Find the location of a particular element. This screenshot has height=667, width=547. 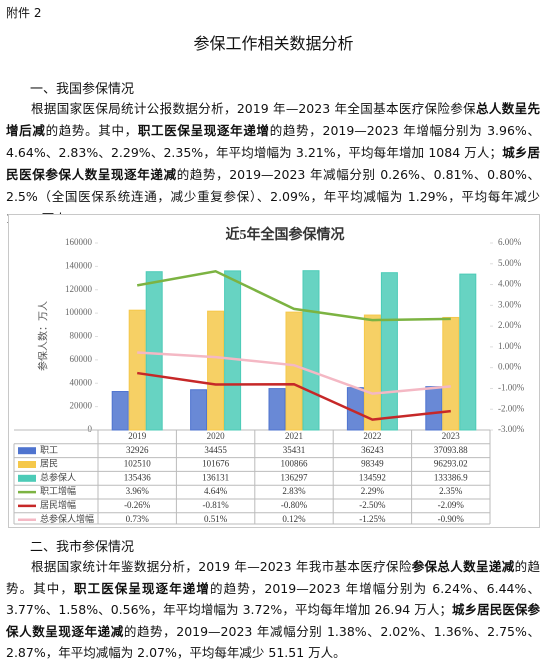

table-value: -0.81% is located at coordinates (215, 505).